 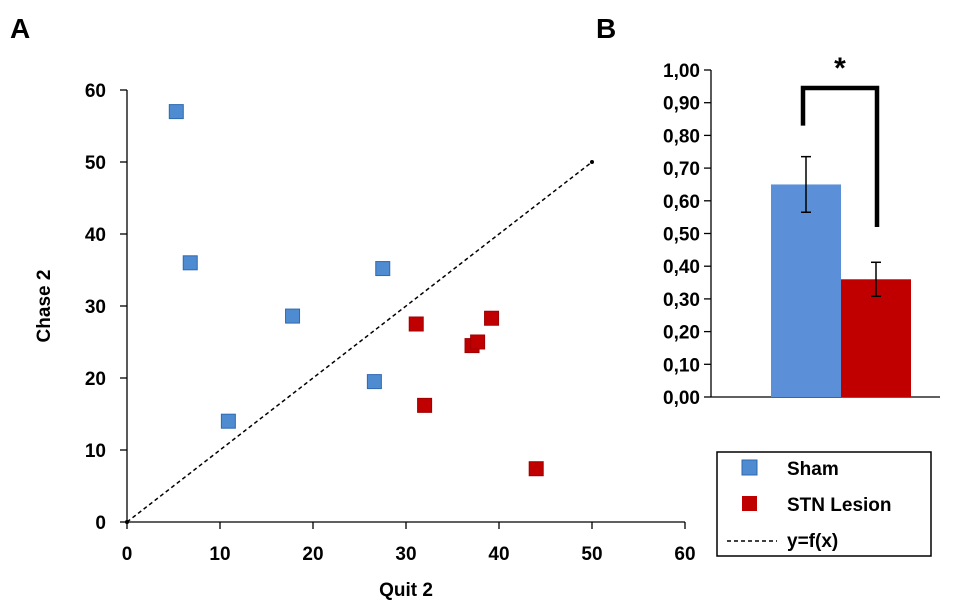 What do you see at coordinates (681, 235) in the screenshot?
I see `bar-y-tick-label: 0,50` at bounding box center [681, 235].